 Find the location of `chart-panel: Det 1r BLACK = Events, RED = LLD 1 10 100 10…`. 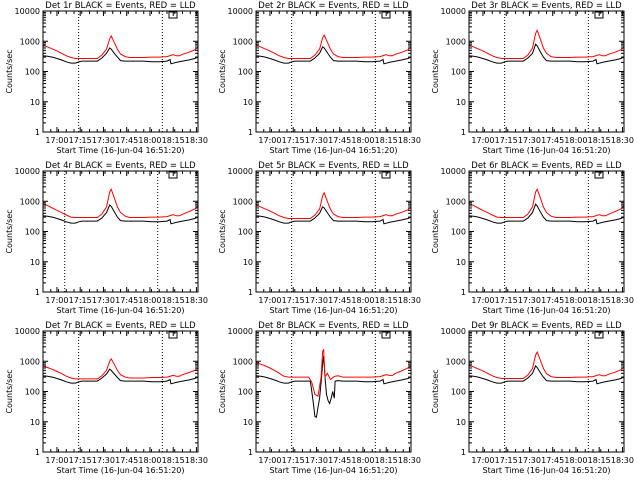

chart-panel: Det 1r BLACK = Events, RED = LLD 1 10 100 10… is located at coordinates (106, 78).